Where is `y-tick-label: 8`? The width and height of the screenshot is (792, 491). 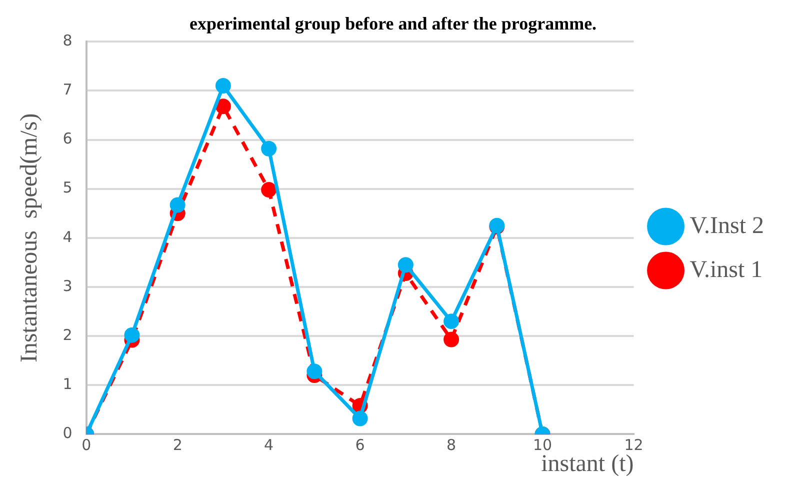 y-tick-label: 8 is located at coordinates (67, 40).